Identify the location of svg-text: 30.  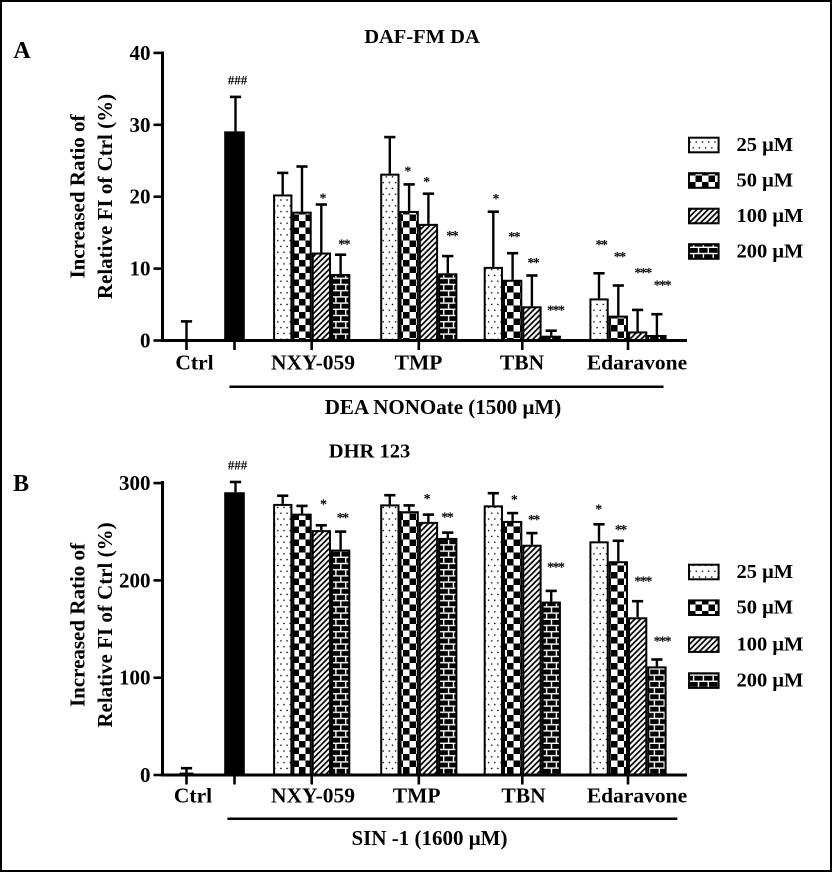
(140, 125).